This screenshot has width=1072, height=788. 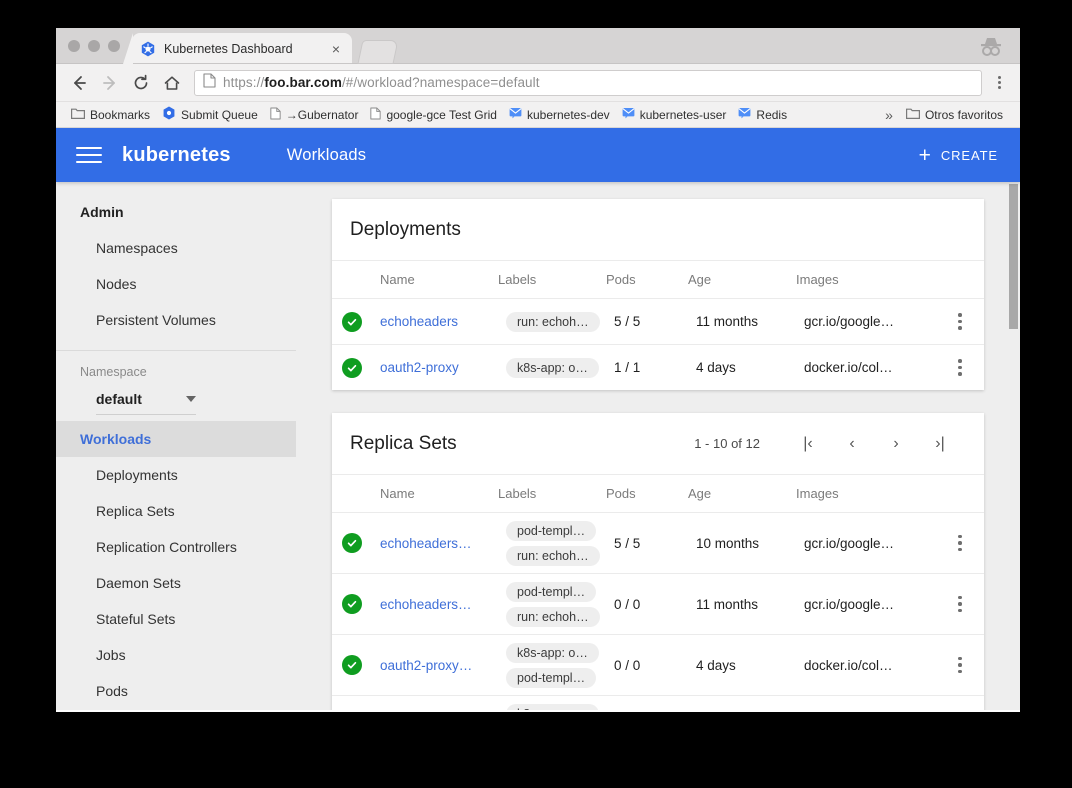 I want to click on cell-pods: 1 / 1, so click(x=647, y=368).